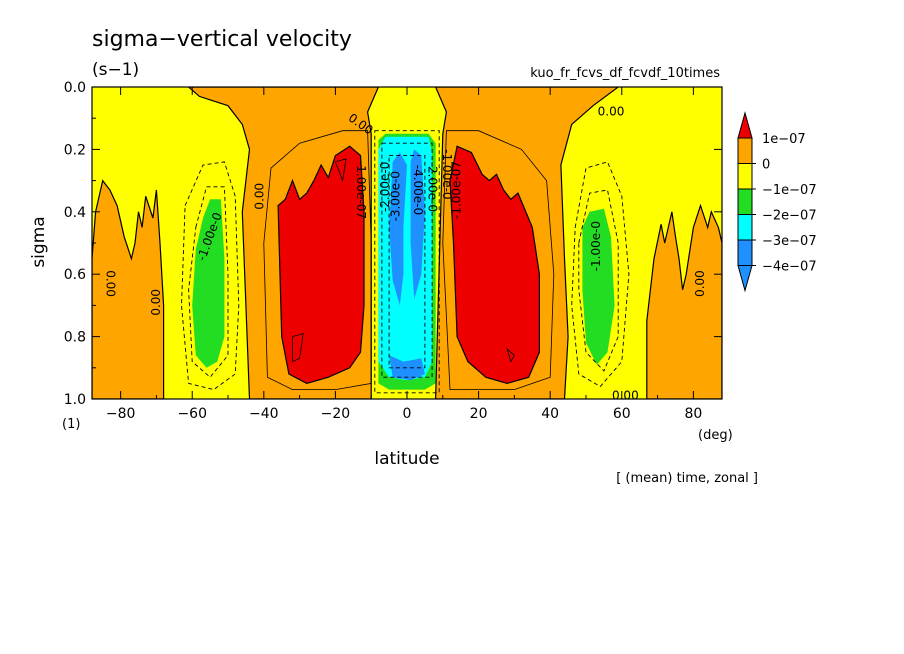 Image resolution: width=904 pixels, height=654 pixels. What do you see at coordinates (71, 424) in the screenshot?
I see `y-axis-unit: (1)` at bounding box center [71, 424].